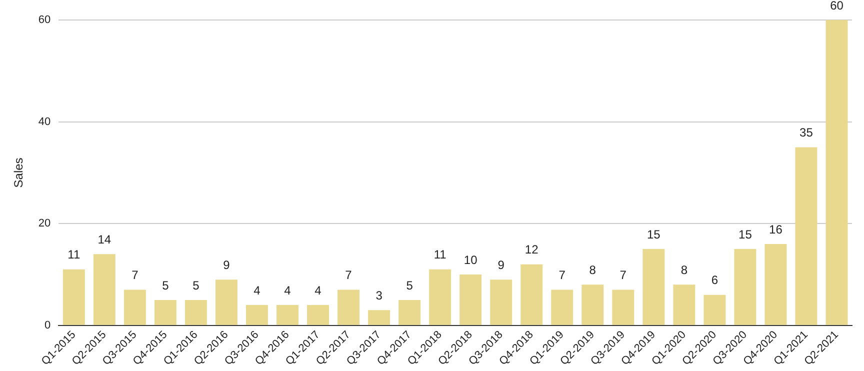  I want to click on y-axis-title: Sales, so click(19, 173).